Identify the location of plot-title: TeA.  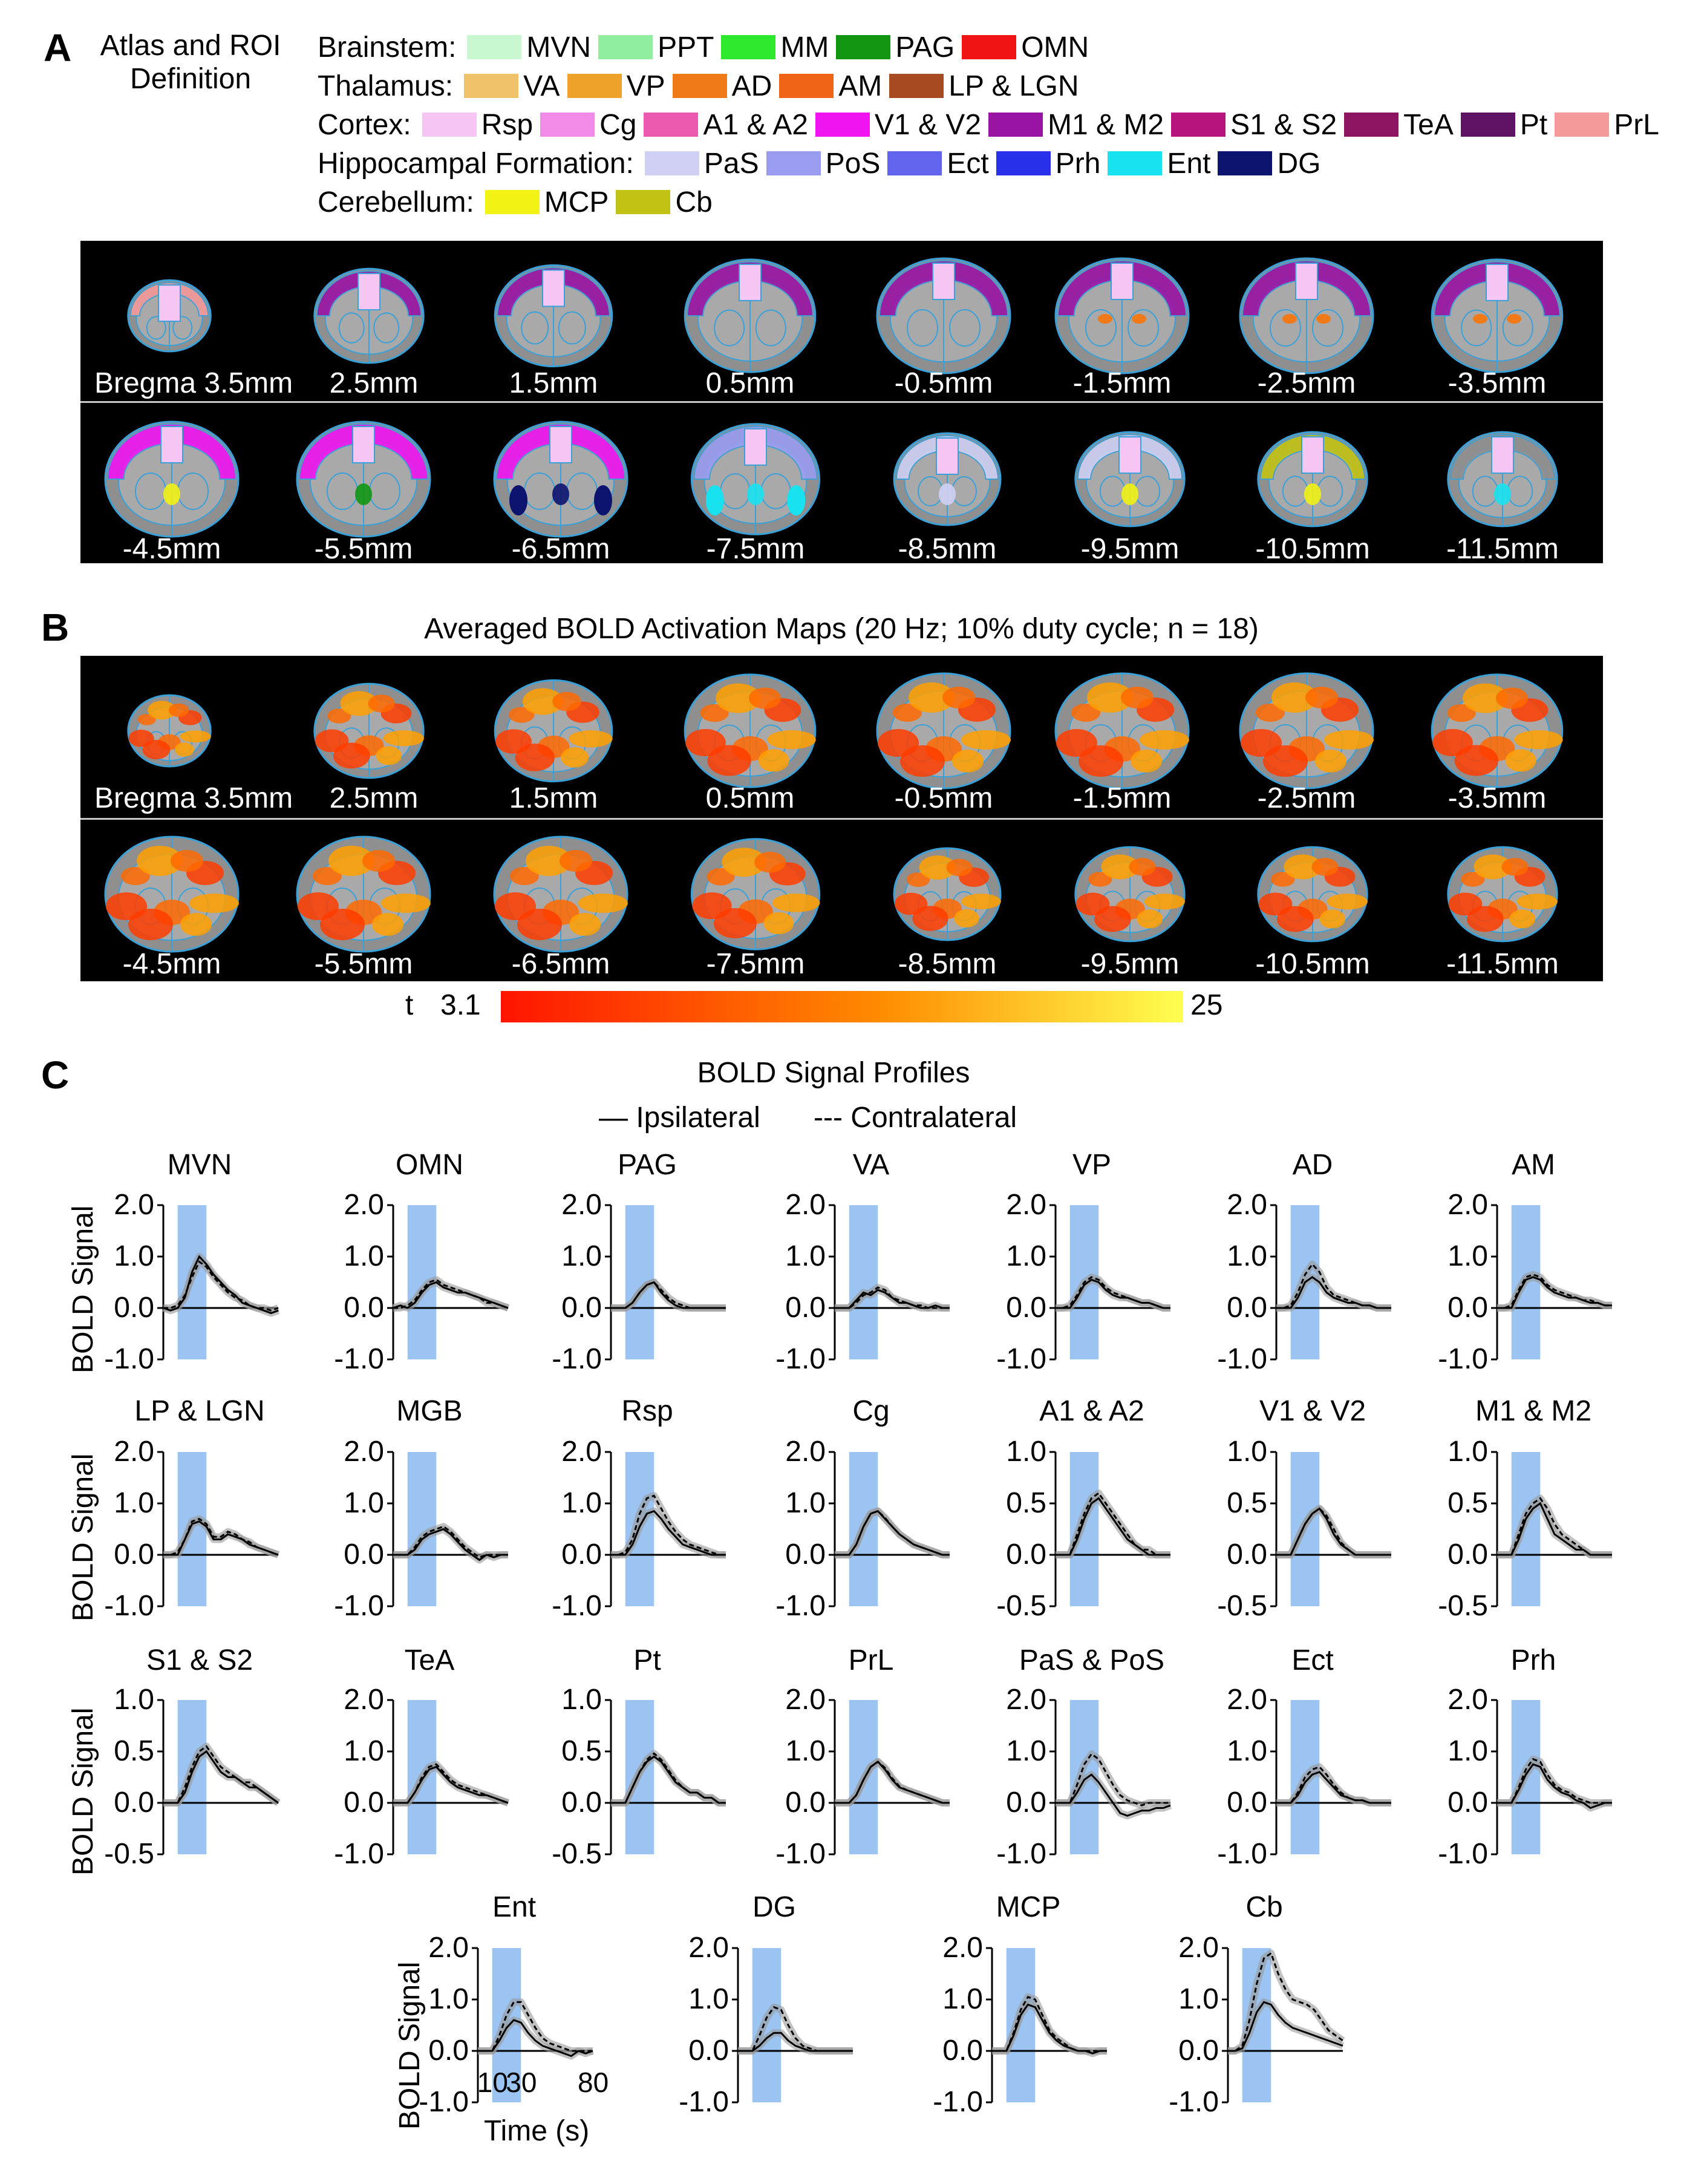
(429, 1660).